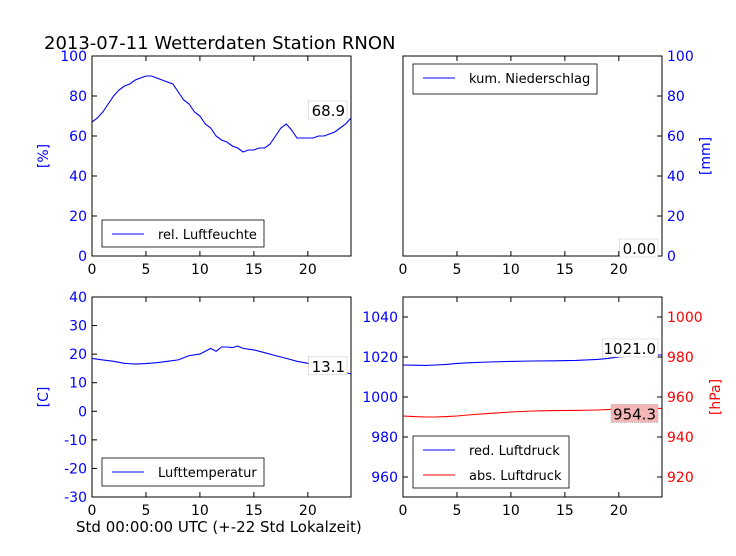 Image resolution: width=736 pixels, height=556 pixels. I want to click on legend-entry: kum. Niederschlag, so click(529, 79).